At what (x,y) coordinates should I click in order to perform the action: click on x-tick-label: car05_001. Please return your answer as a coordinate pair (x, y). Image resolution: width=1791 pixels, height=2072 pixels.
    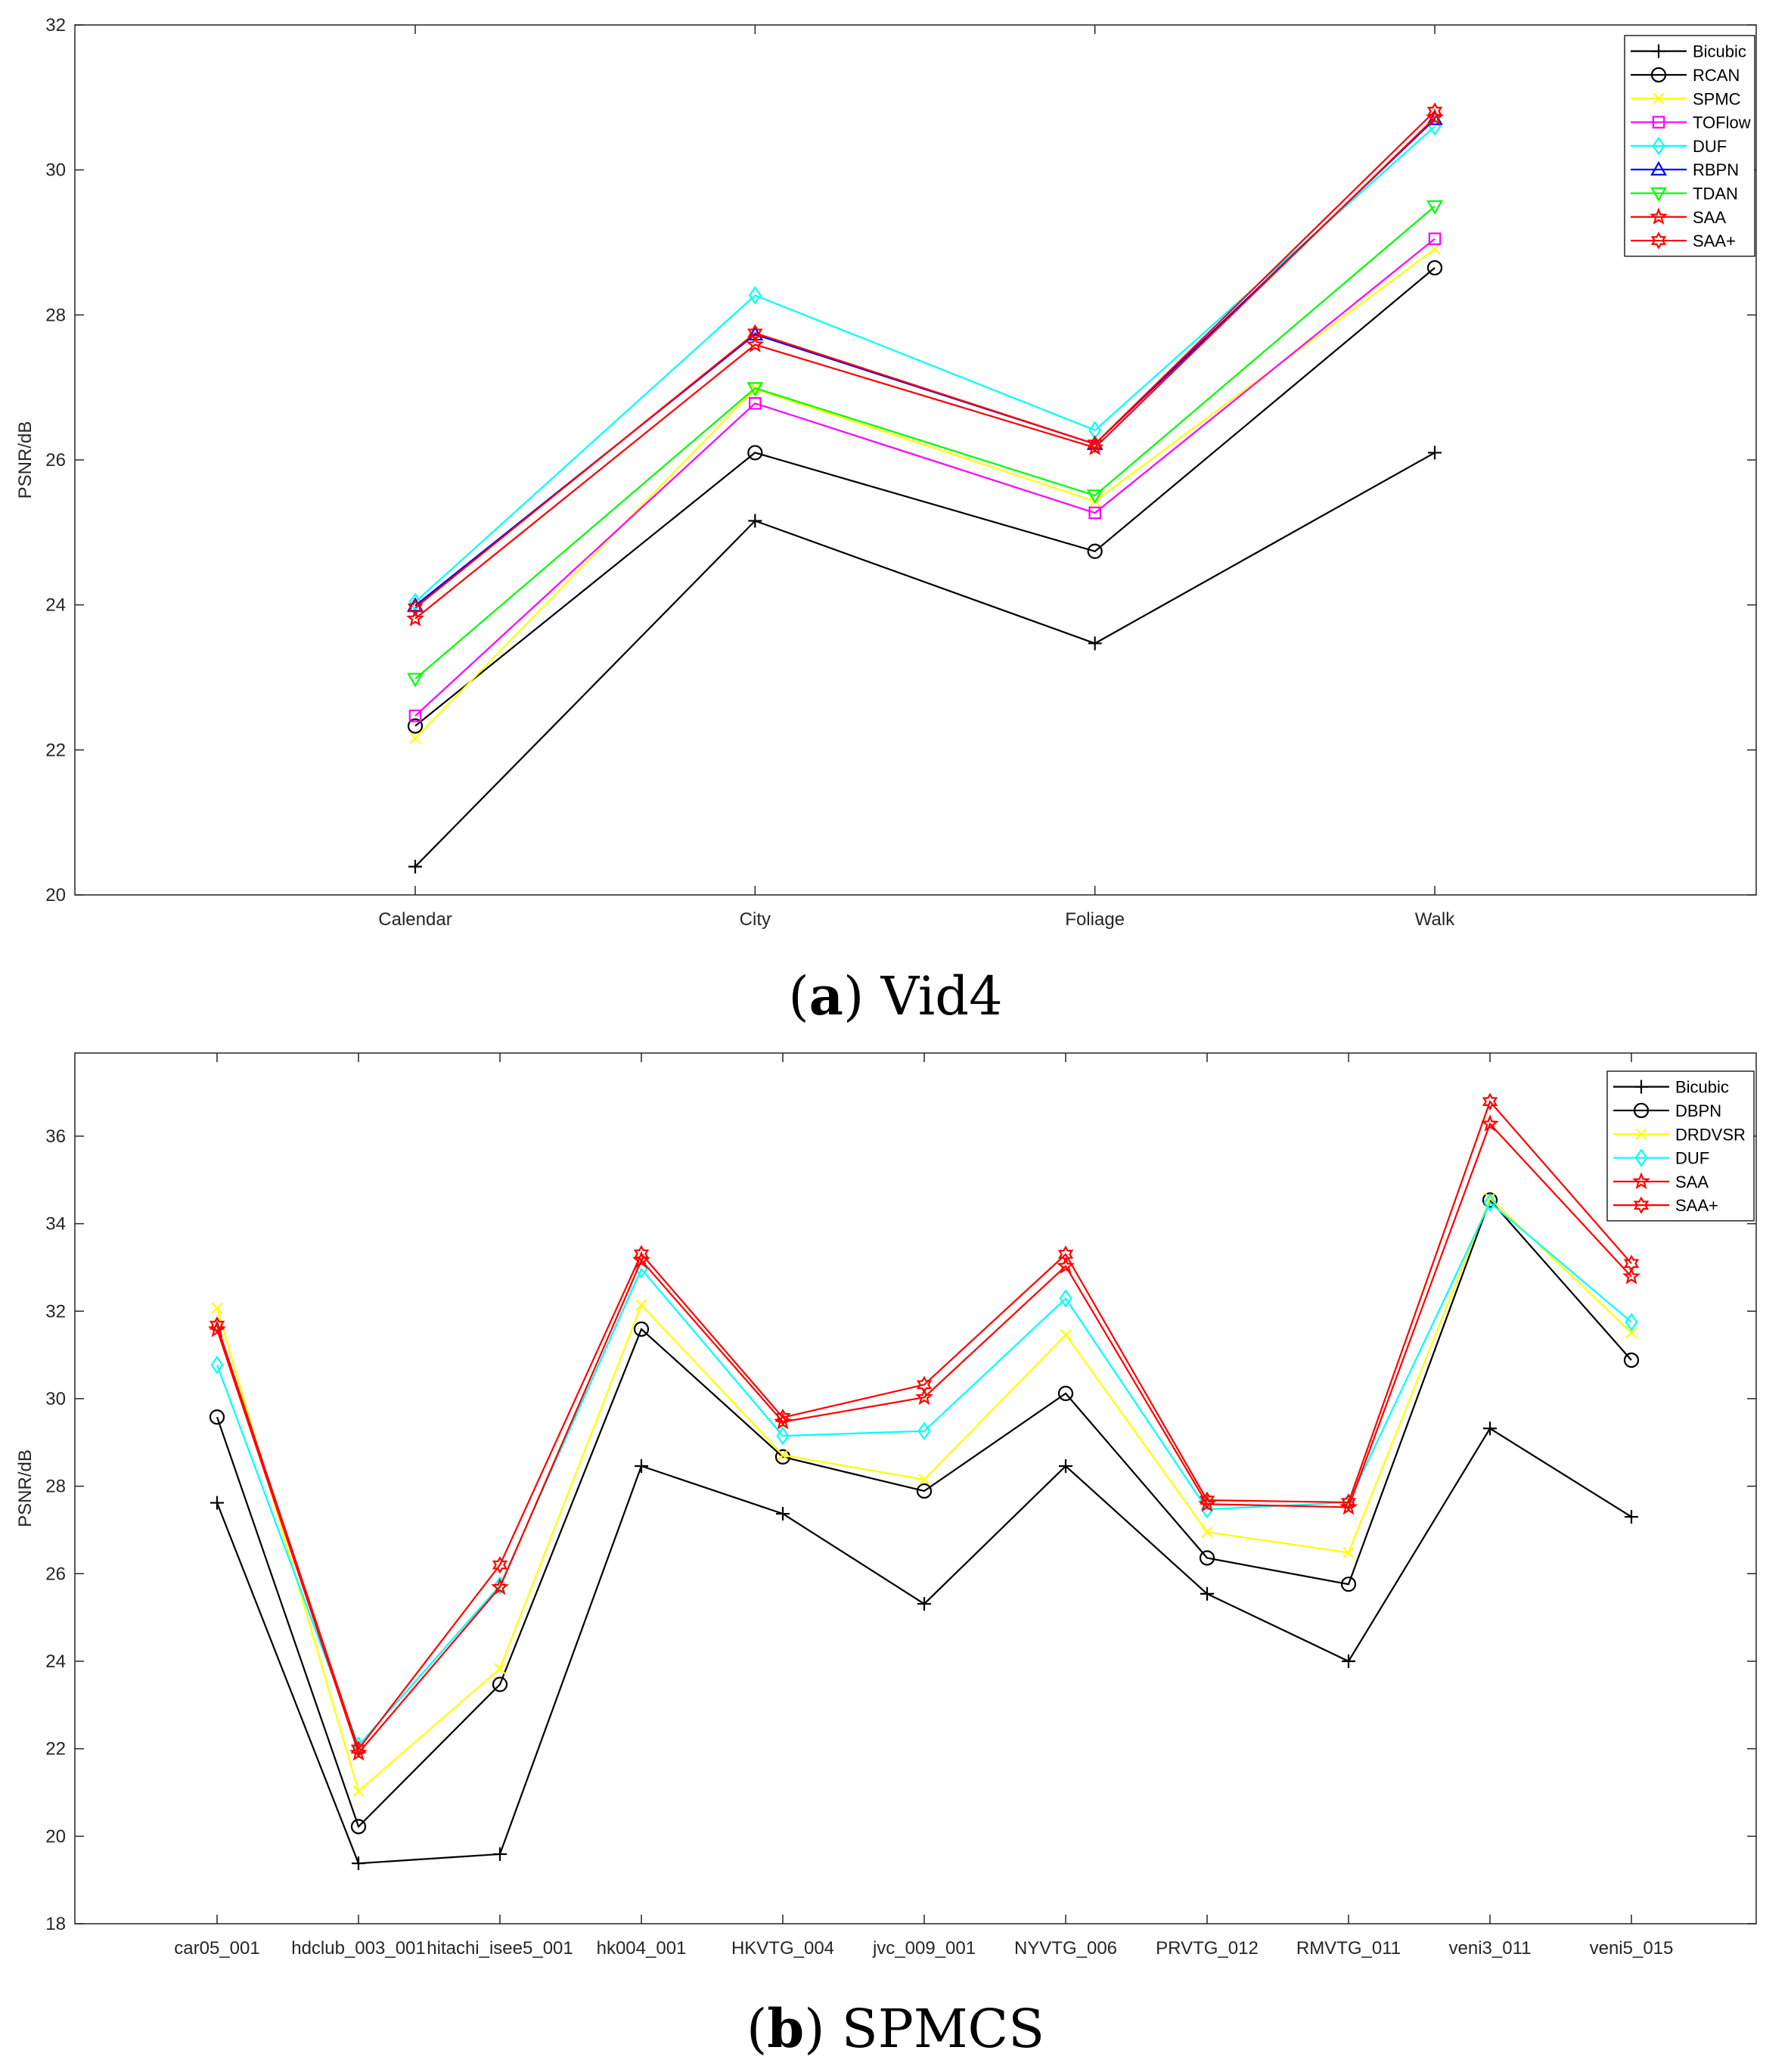
    Looking at the image, I should click on (216, 1948).